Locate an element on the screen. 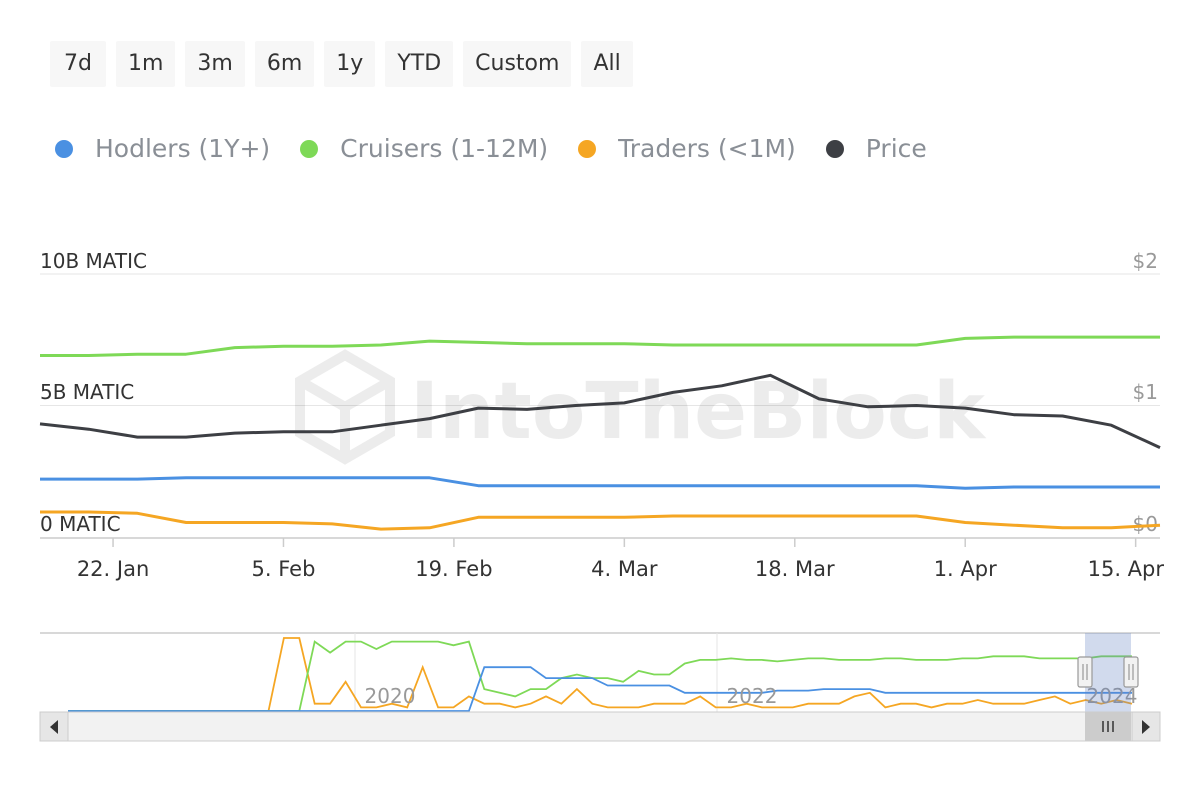 The height and width of the screenshot is (800, 1200). y-left-tick-label: 10B MATIC is located at coordinates (93, 261).